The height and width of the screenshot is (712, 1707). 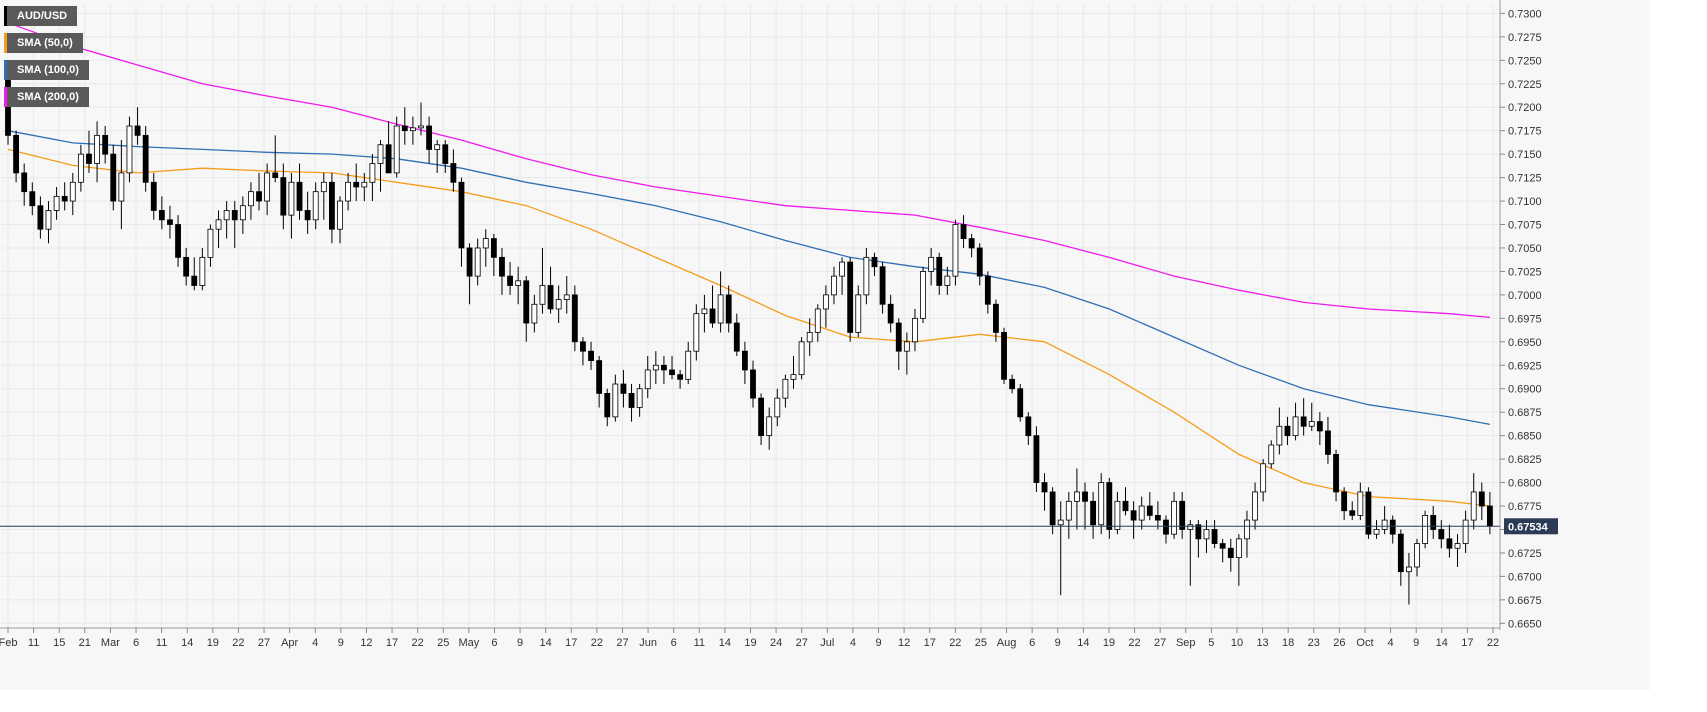 I want to click on x-tick-label: 25, so click(x=443, y=643).